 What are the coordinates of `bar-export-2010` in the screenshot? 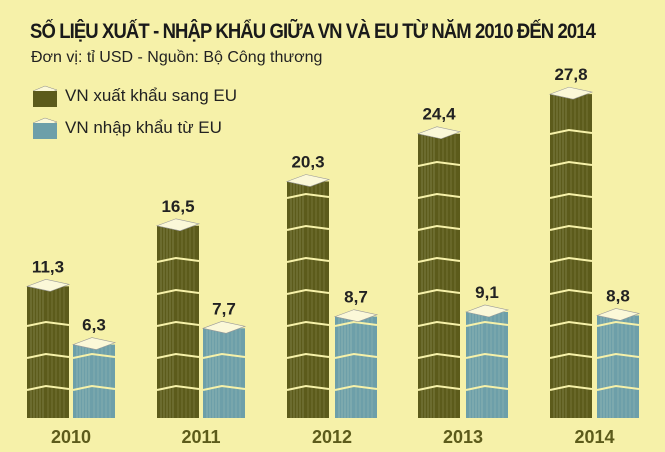 It's located at (48, 348).